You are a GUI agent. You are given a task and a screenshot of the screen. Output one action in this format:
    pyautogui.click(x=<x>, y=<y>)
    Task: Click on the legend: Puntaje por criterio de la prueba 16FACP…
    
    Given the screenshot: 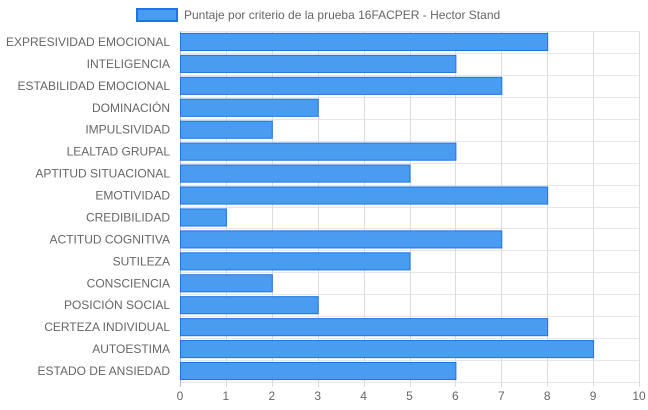 What is the action you would take?
    pyautogui.click(x=318, y=15)
    